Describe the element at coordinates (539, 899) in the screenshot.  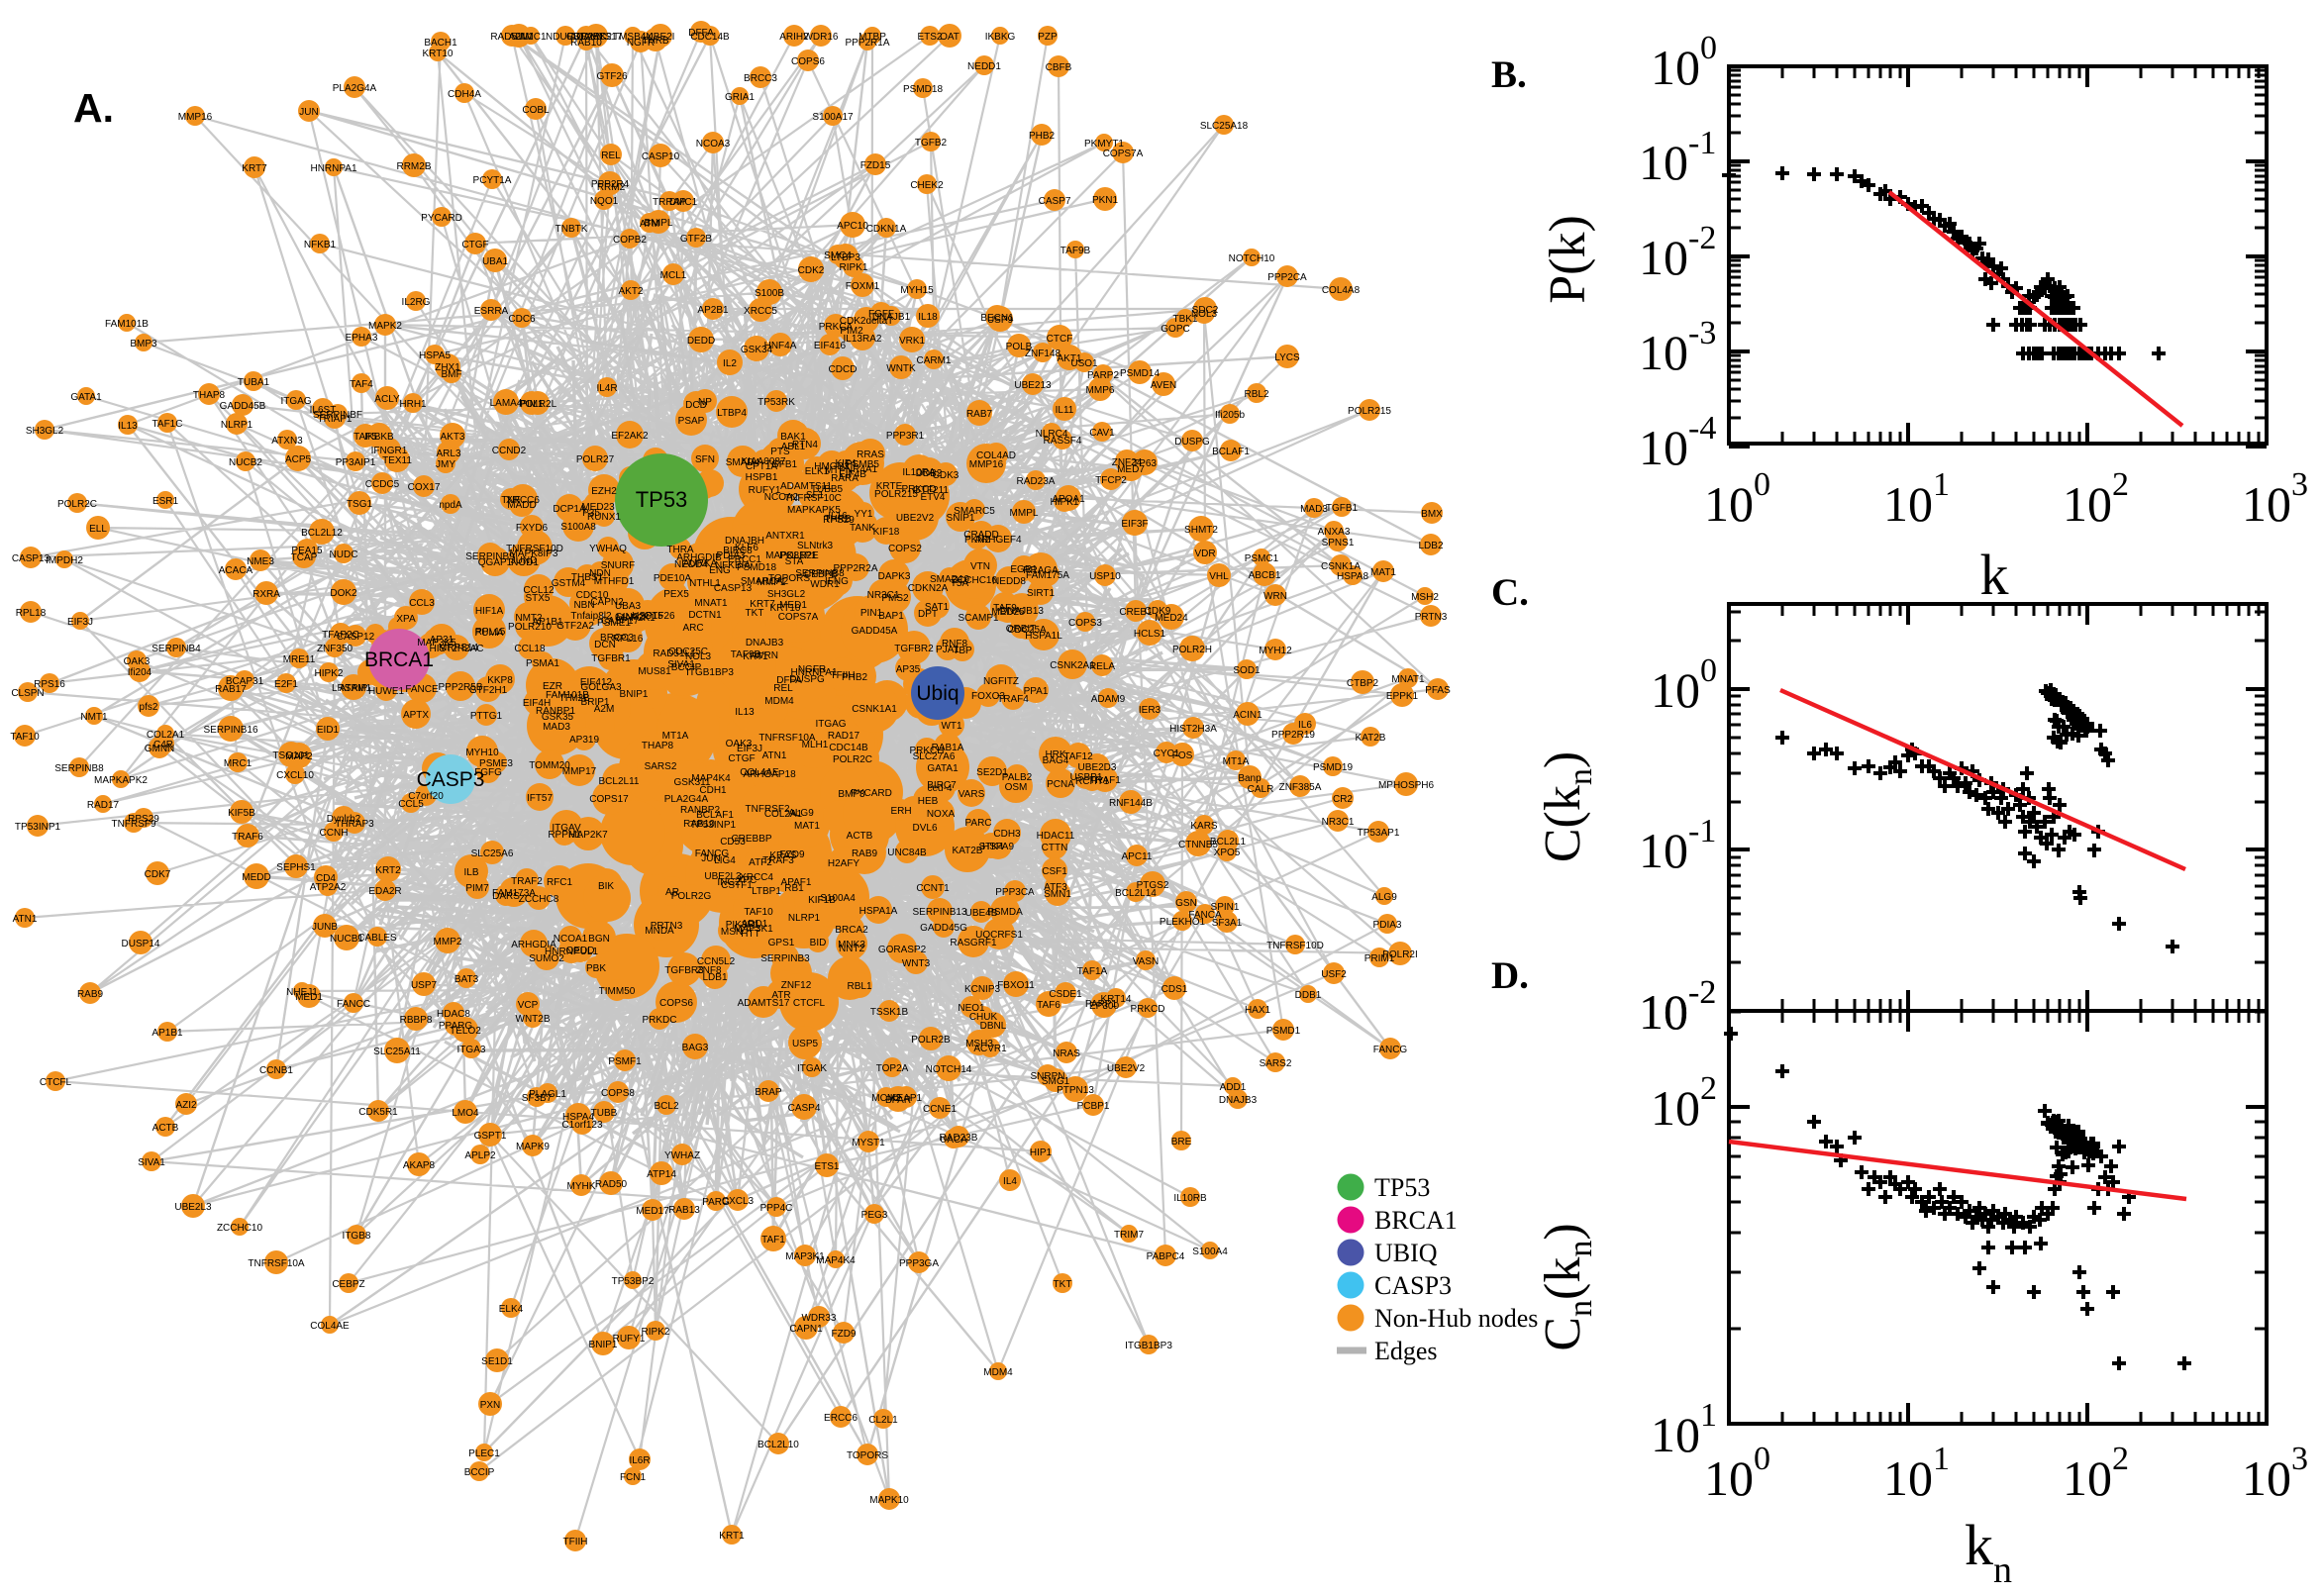
I see `svg-text: ZCCHC8` at that location.